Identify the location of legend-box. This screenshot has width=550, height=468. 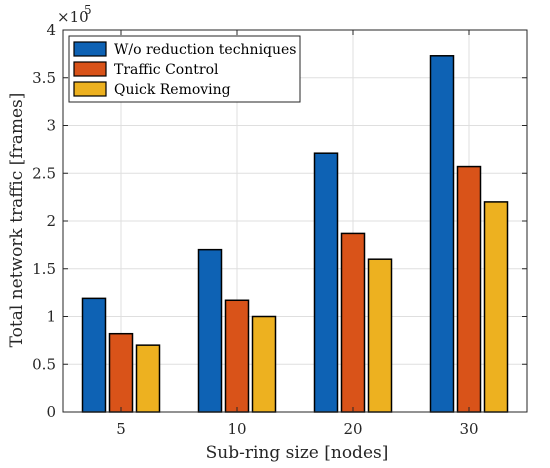
(184, 69).